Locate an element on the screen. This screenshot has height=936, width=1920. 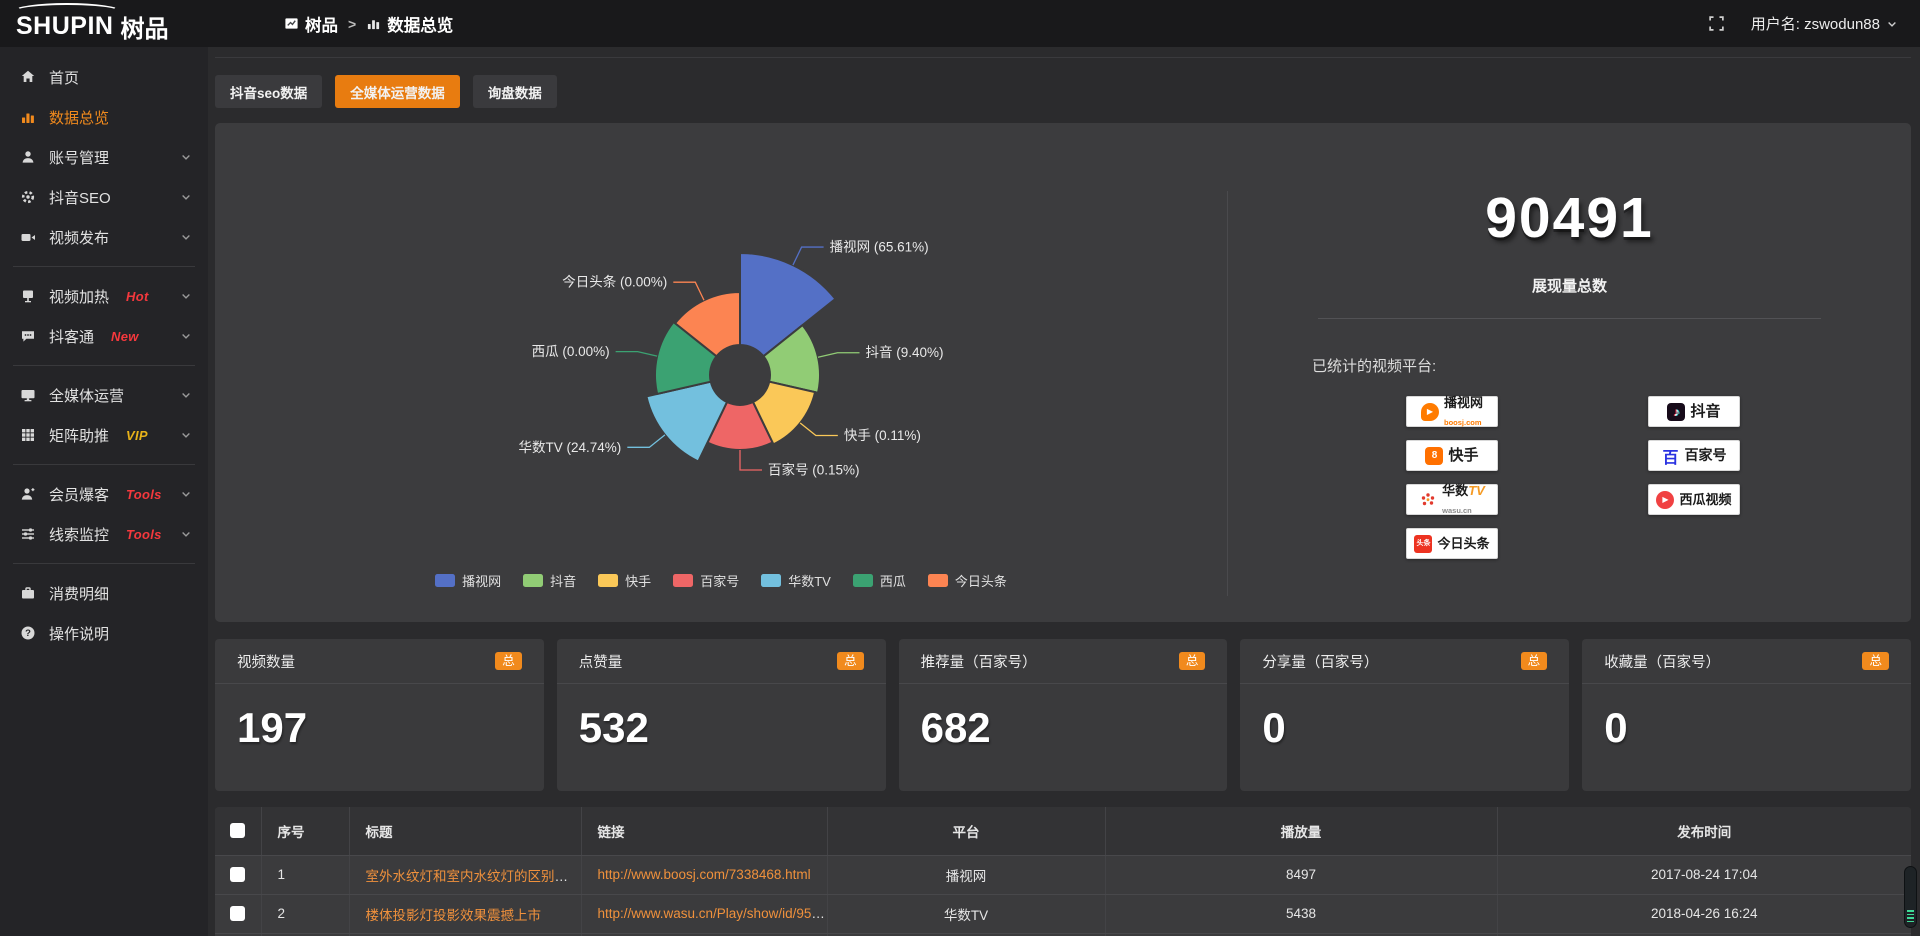
breadcrumb-root: 树品 is located at coordinates (311, 24).